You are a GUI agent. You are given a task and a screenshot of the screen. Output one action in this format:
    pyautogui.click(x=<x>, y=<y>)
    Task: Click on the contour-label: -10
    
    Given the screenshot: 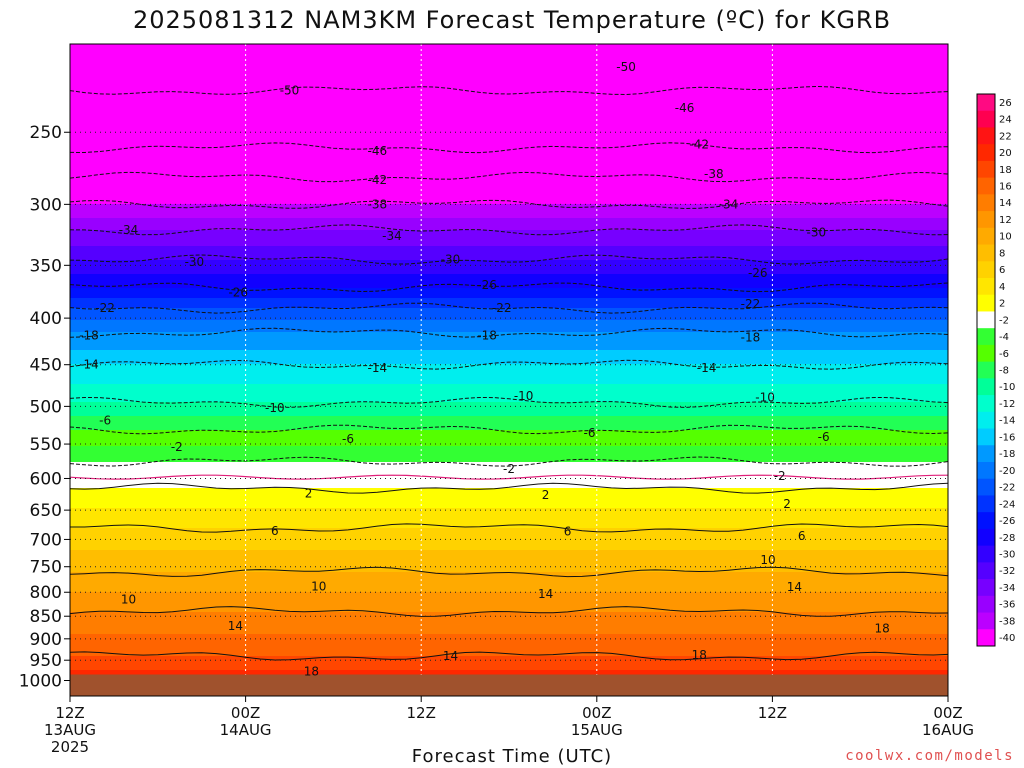 What is the action you would take?
    pyautogui.click(x=275, y=408)
    